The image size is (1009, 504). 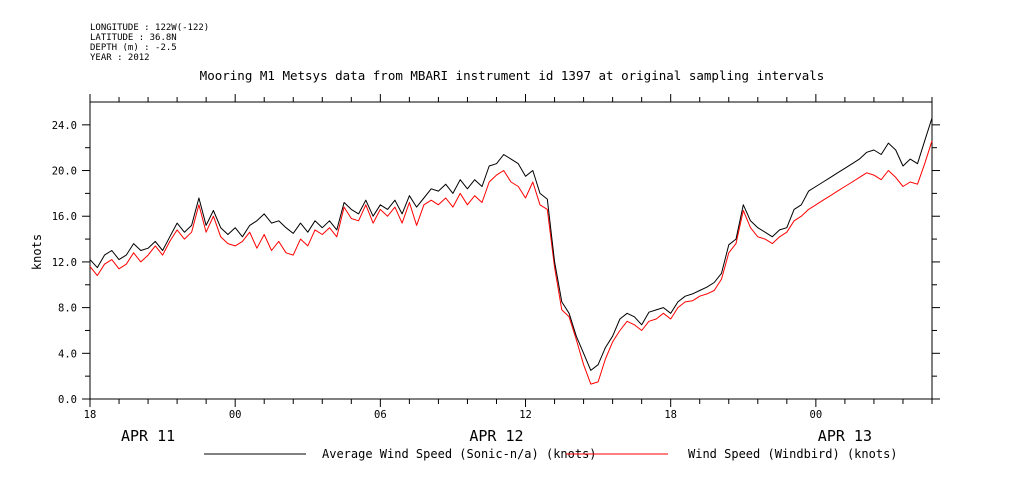 What do you see at coordinates (64, 126) in the screenshot?
I see `y-tick-label: 24.0` at bounding box center [64, 126].